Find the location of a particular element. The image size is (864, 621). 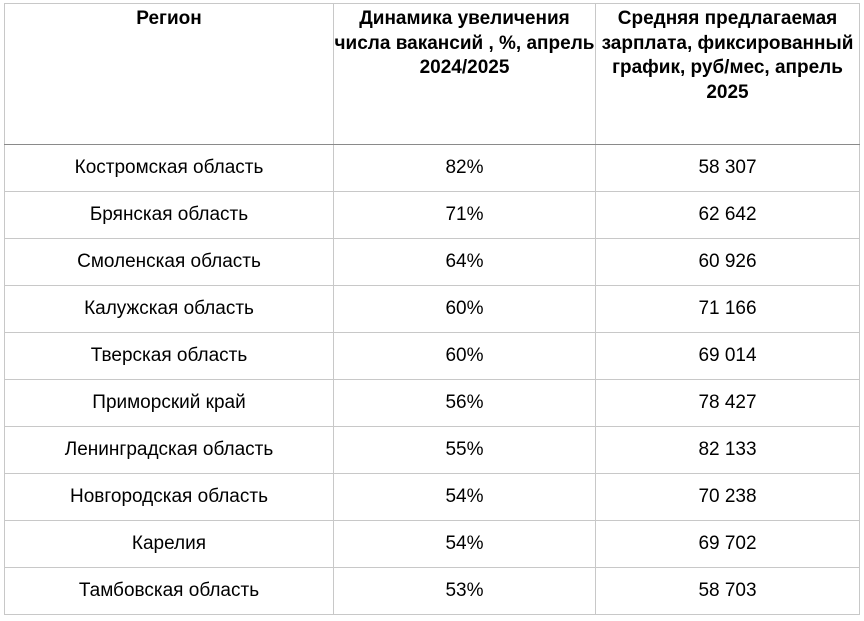

region-cell: Тамбовская область is located at coordinates (169, 591).